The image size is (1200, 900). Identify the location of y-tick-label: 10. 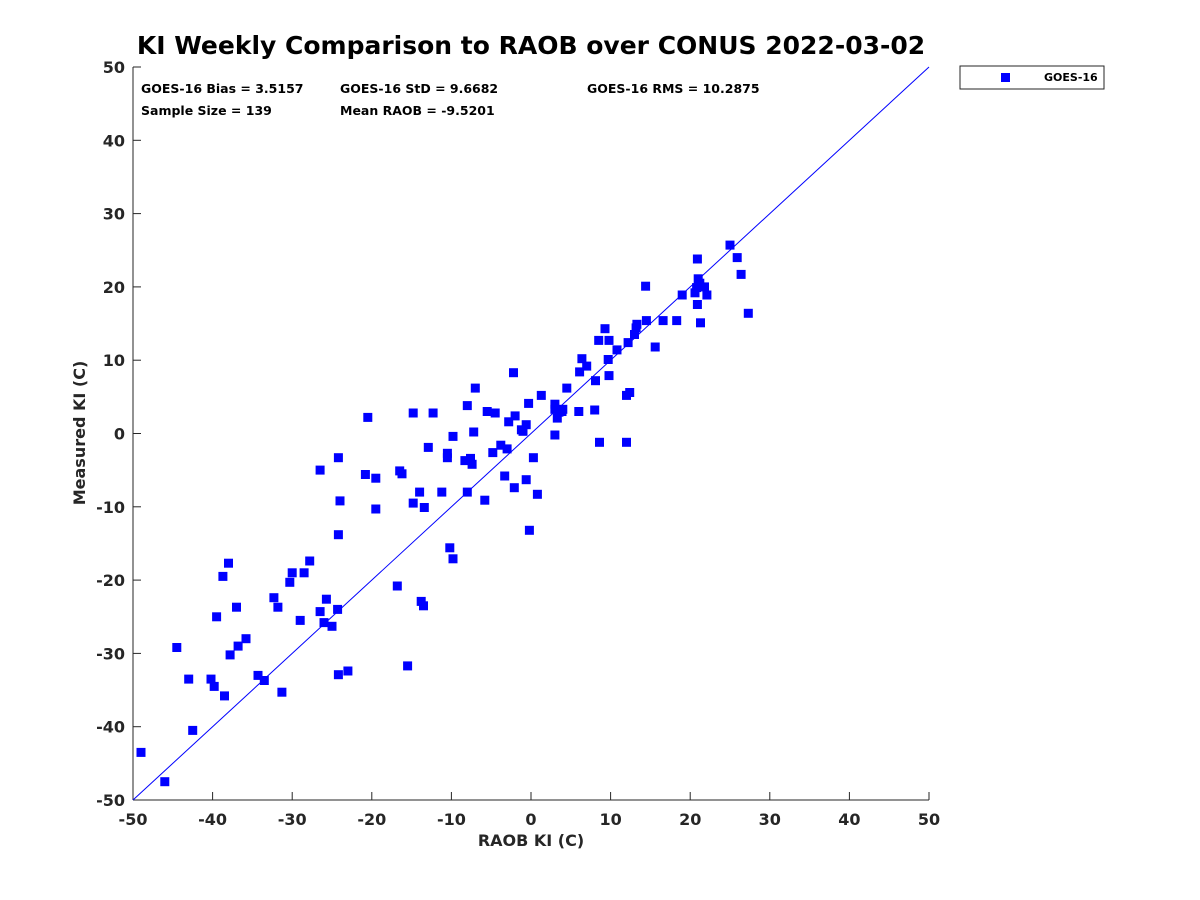
(114, 360).